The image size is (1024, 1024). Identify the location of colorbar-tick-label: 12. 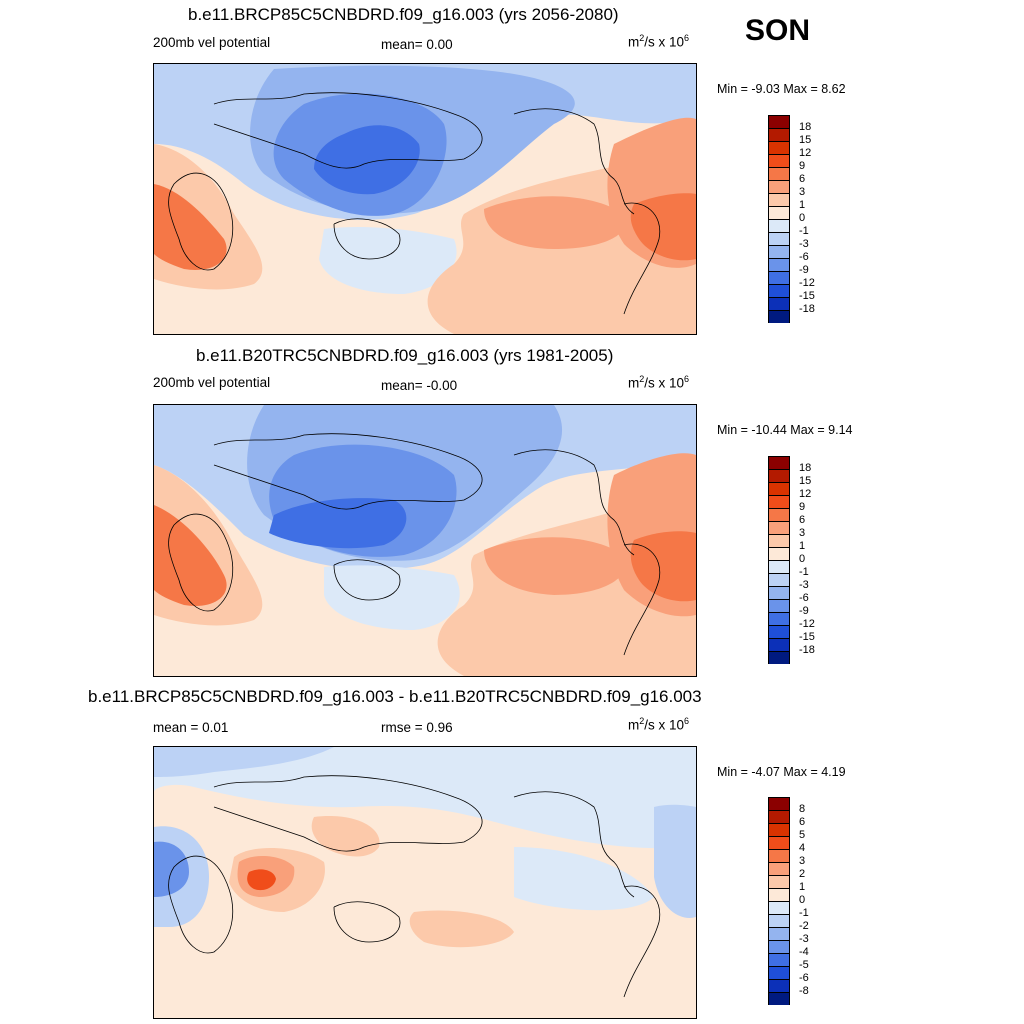
(805, 153).